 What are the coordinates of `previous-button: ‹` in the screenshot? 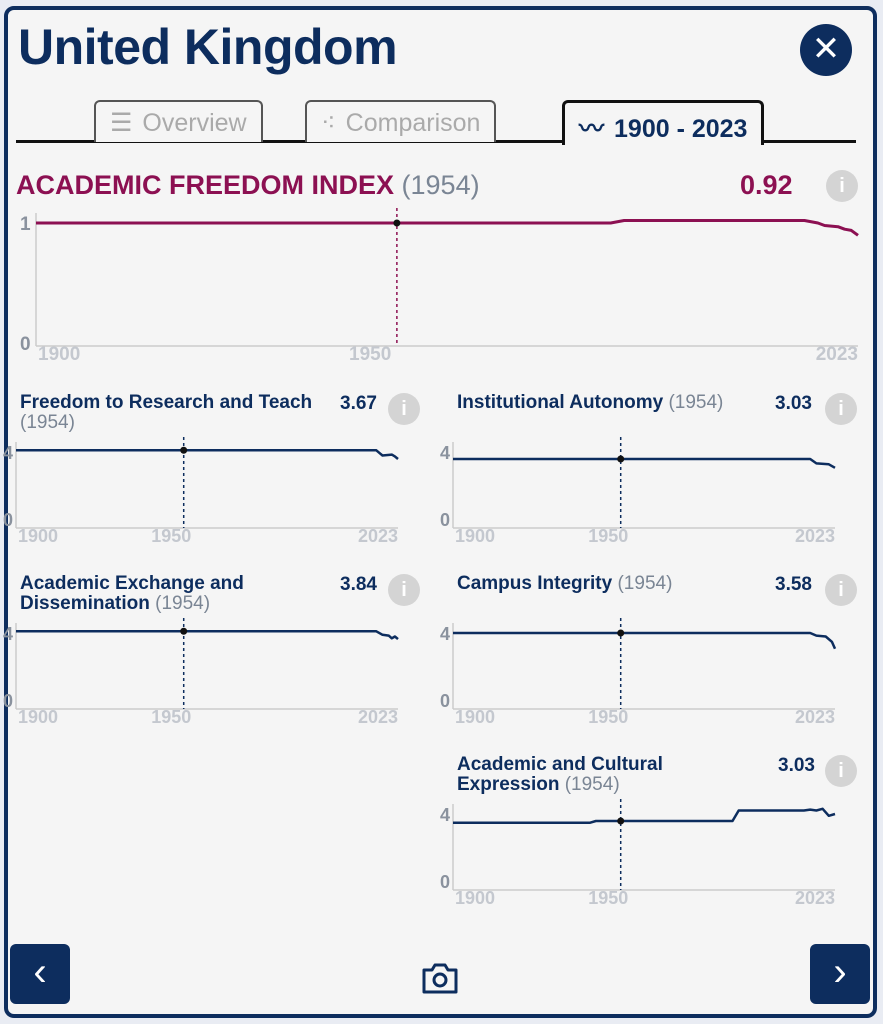 It's located at (40, 974).